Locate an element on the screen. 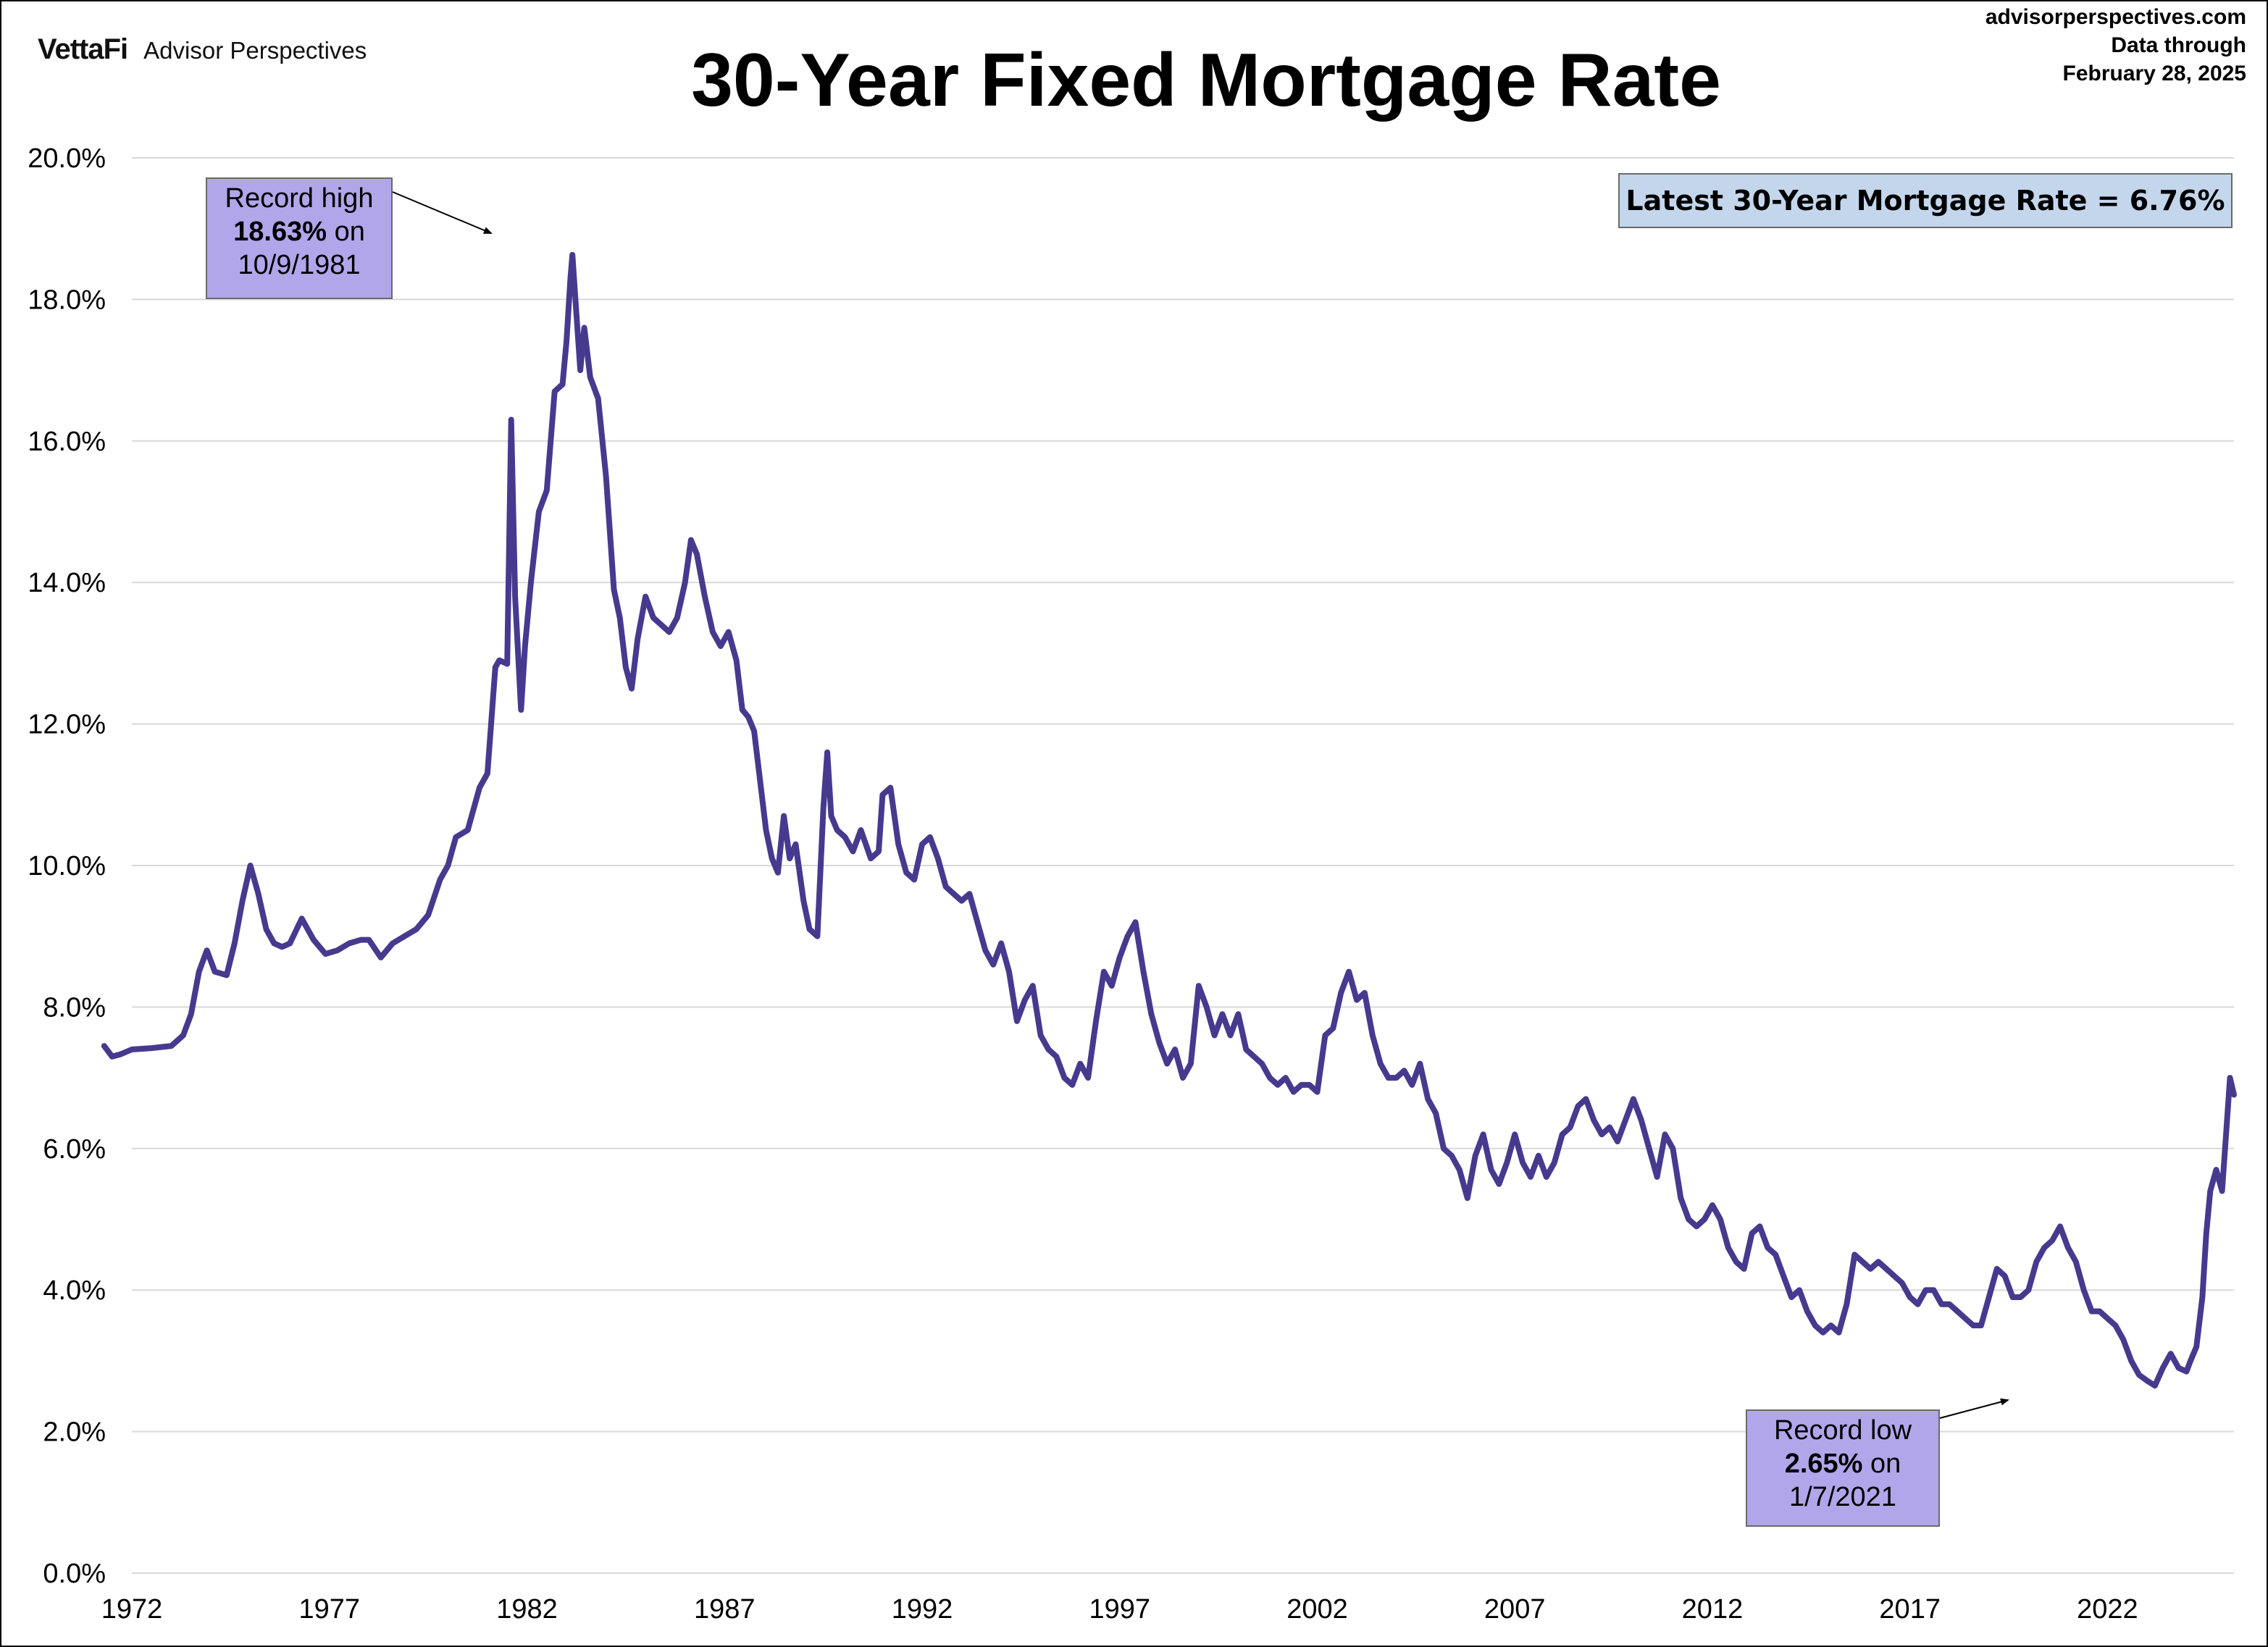 Image resolution: width=2268 pixels, height=1647 pixels. y-tick-label: 8.0% is located at coordinates (75, 1007).